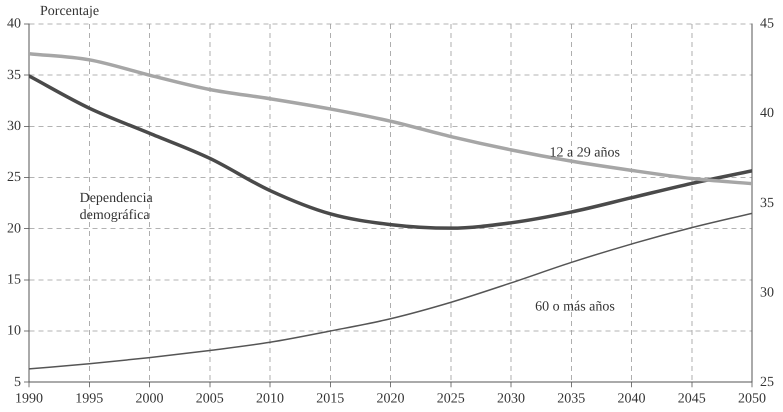 The image size is (783, 412). What do you see at coordinates (117, 206) in the screenshot?
I see `annotation: Dependencia demográfica` at bounding box center [117, 206].